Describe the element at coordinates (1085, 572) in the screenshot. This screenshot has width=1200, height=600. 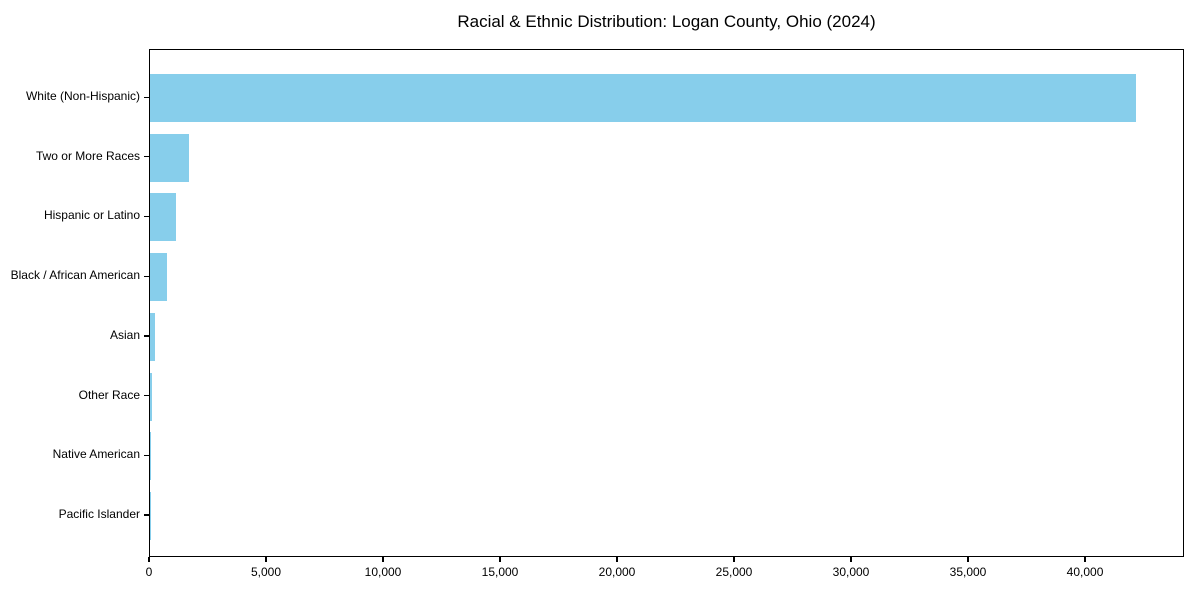
I see `x-tick-label: 40,000` at that location.